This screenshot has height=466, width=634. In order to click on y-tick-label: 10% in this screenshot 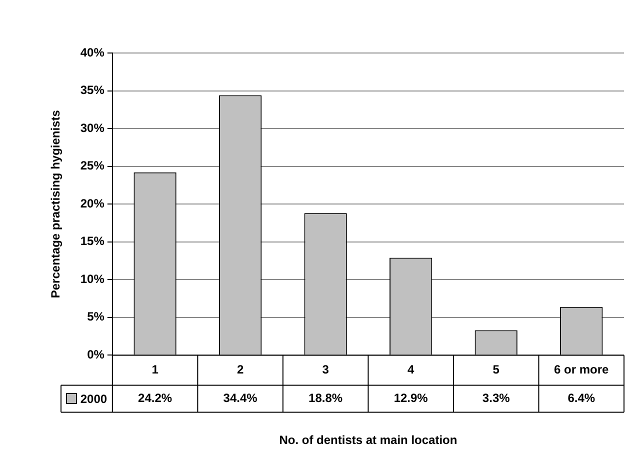, I will do `click(92, 279)`.